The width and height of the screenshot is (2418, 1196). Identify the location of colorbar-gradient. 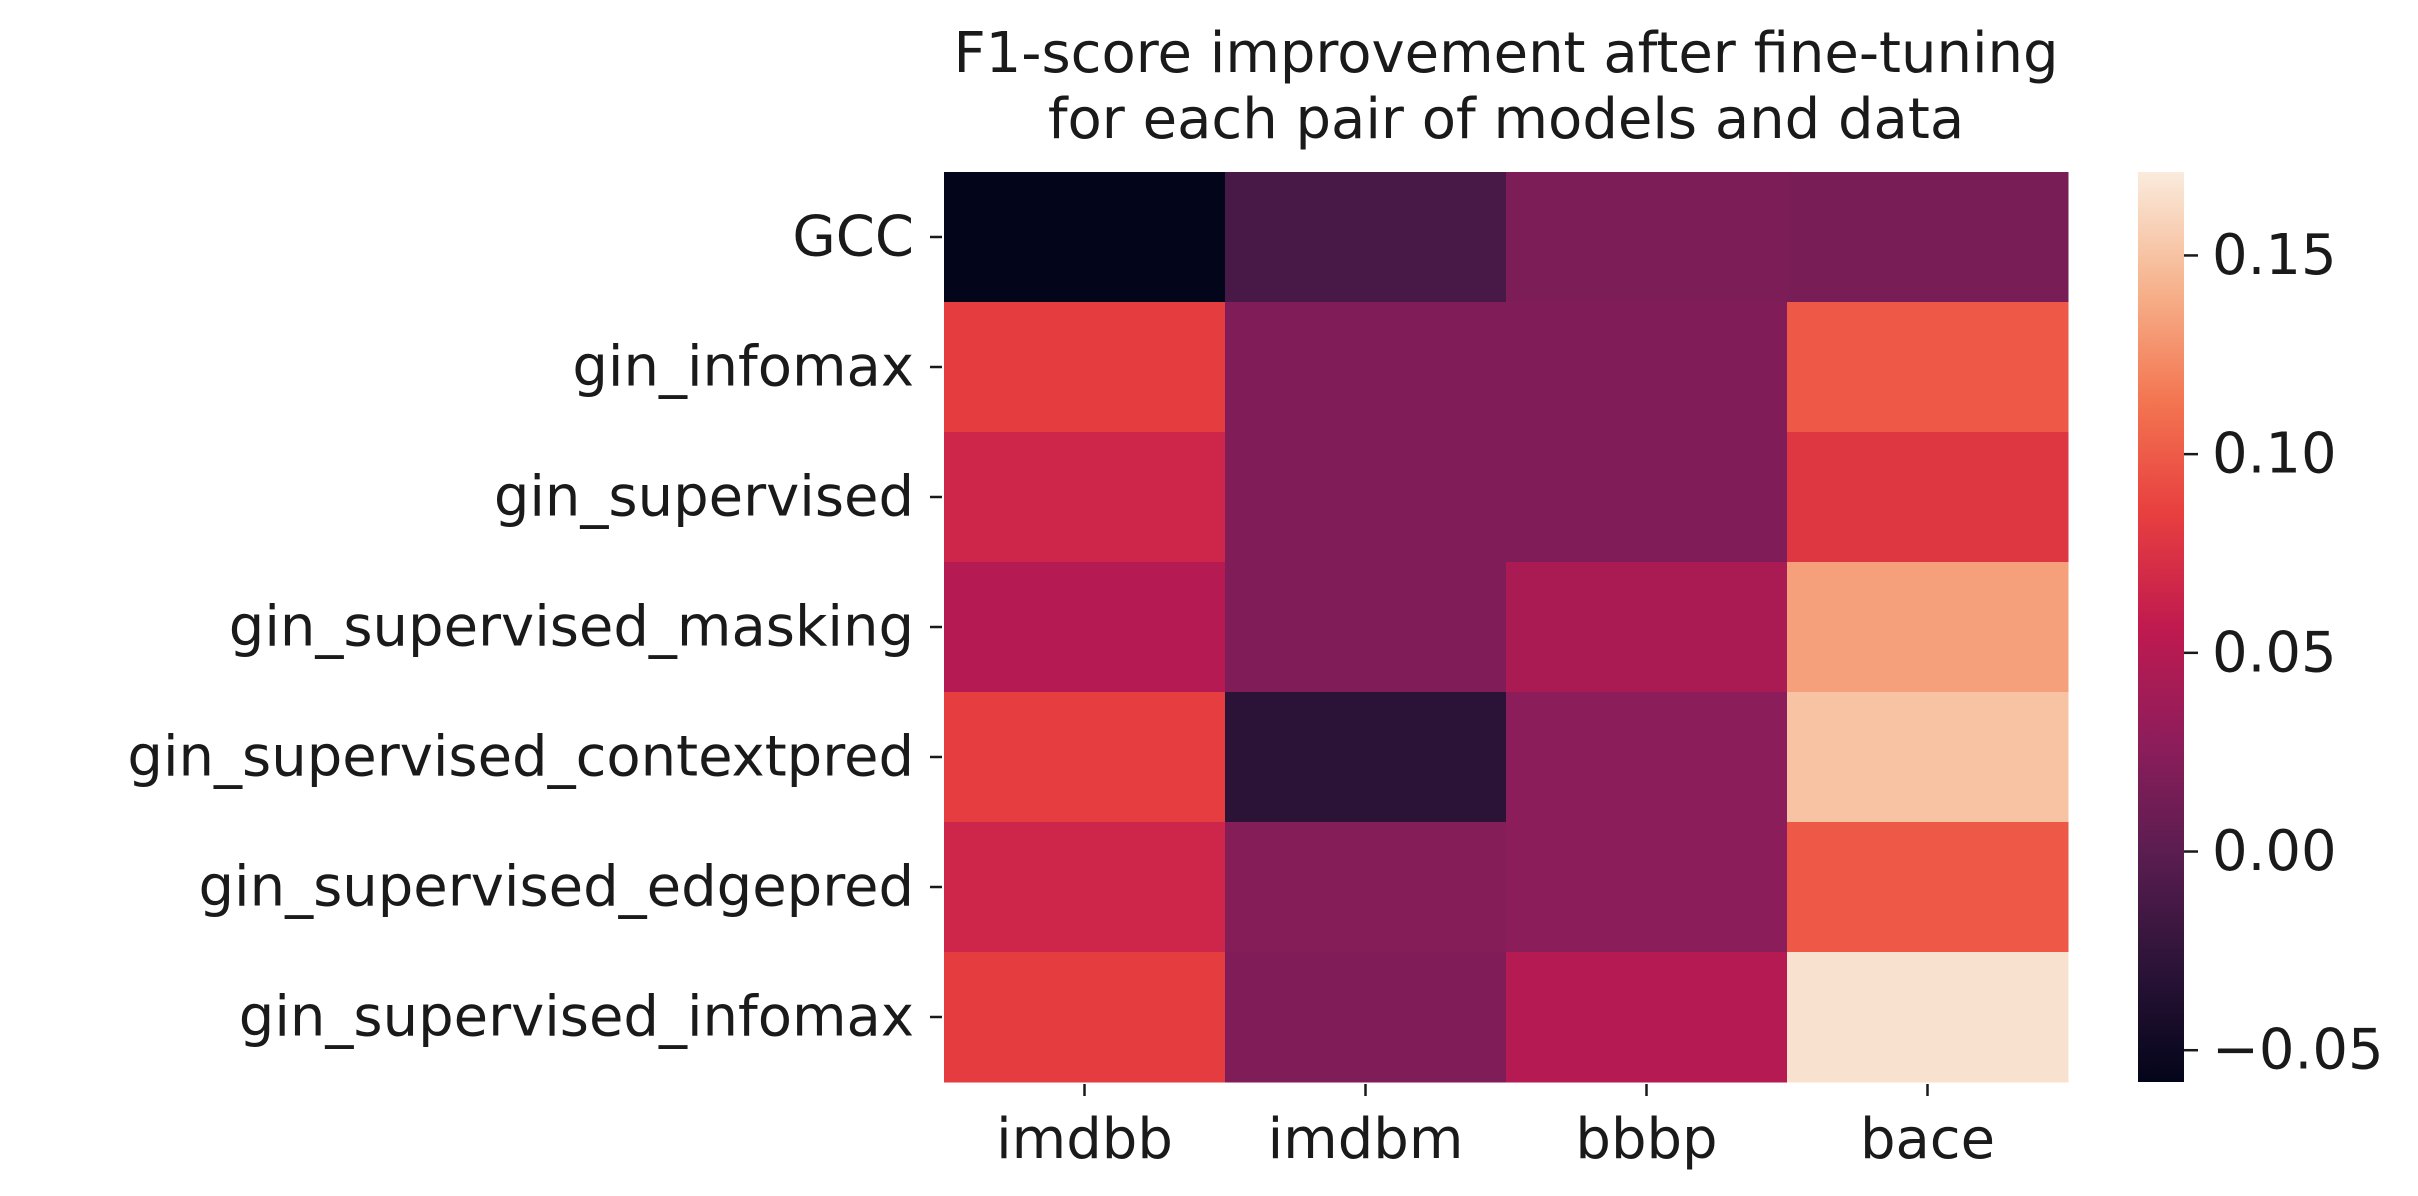
(2161, 627).